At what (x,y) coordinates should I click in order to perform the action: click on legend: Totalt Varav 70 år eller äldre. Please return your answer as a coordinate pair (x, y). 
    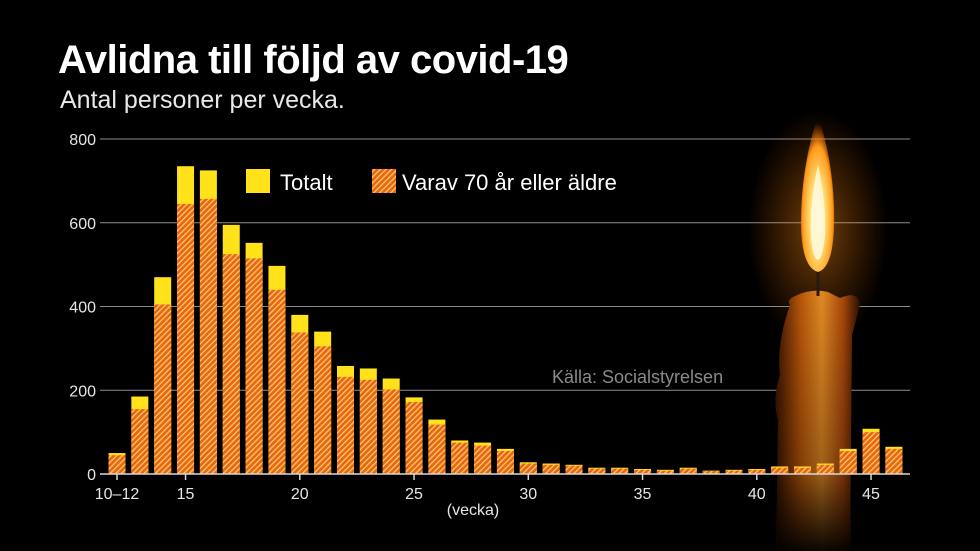
    Looking at the image, I should click on (431, 182).